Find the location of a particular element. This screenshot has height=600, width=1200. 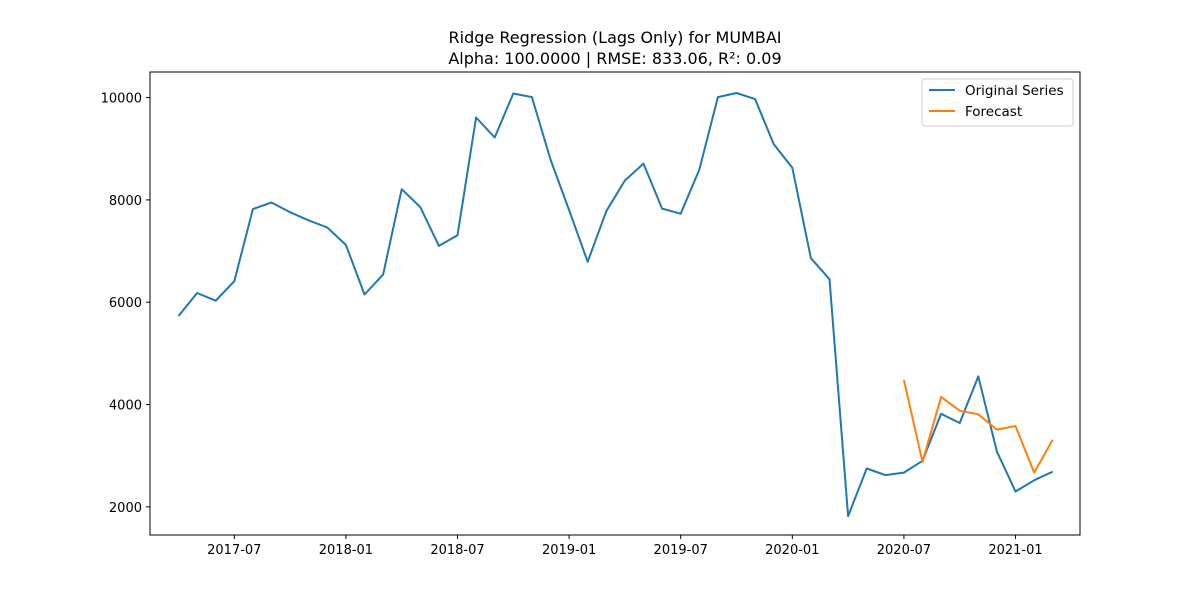

legend-label-original: Original Series is located at coordinates (1014, 91).